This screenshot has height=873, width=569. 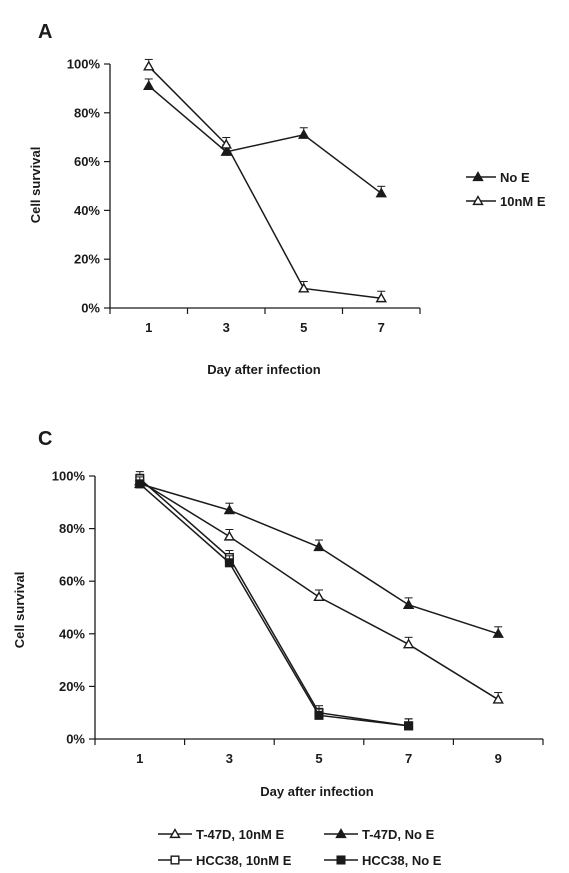 I want to click on legend-label: HCC38, No E, so click(x=402, y=860).